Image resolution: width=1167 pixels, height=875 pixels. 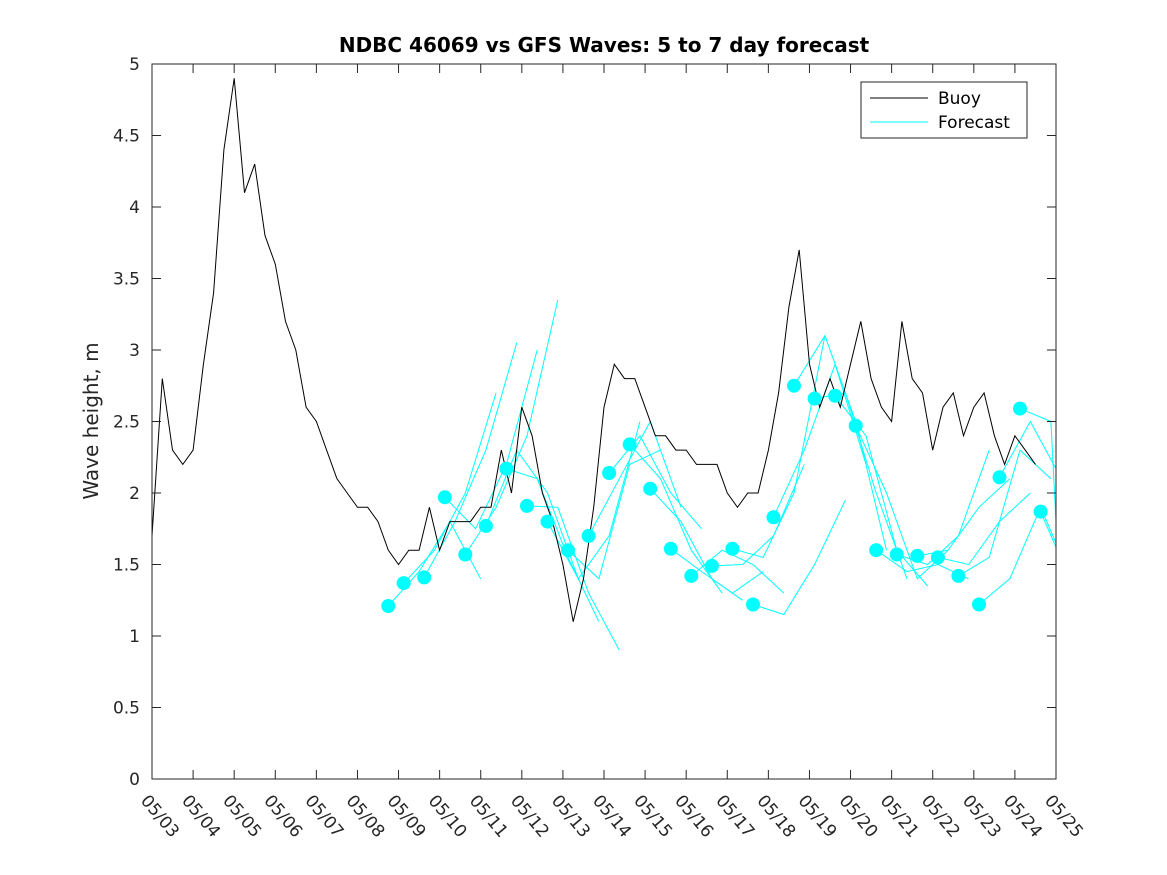 I want to click on y-tick-label: 4.5, so click(x=126, y=137).